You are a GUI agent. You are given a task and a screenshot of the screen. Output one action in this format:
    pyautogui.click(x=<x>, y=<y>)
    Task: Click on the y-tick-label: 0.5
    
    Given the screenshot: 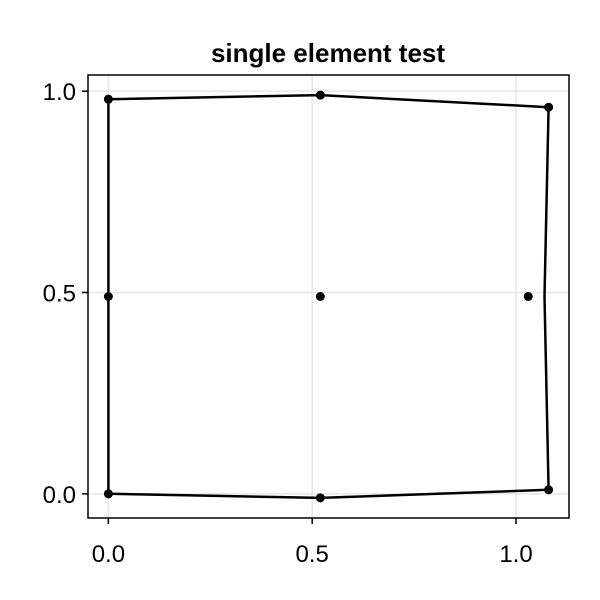 What is the action you would take?
    pyautogui.click(x=59, y=293)
    